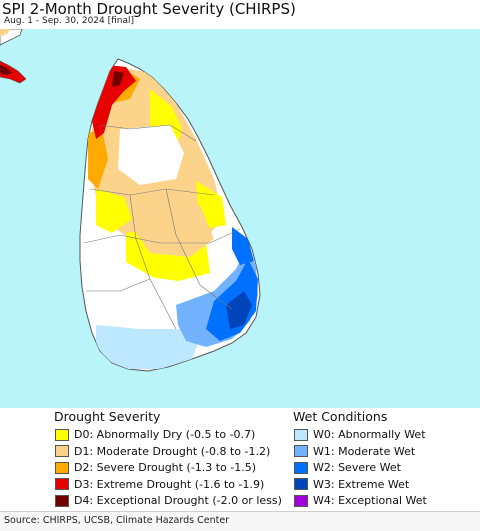  What do you see at coordinates (370, 500) in the screenshot?
I see `wet-legend-label: W4: Exceptional Wet` at bounding box center [370, 500].